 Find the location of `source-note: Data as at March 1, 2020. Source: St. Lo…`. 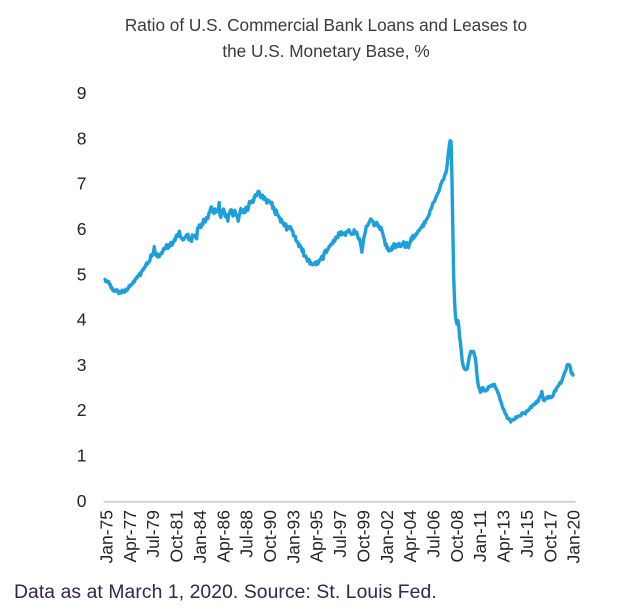

source-note: Data as at March 1, 2020. Source: St. Lo… is located at coordinates (225, 592).